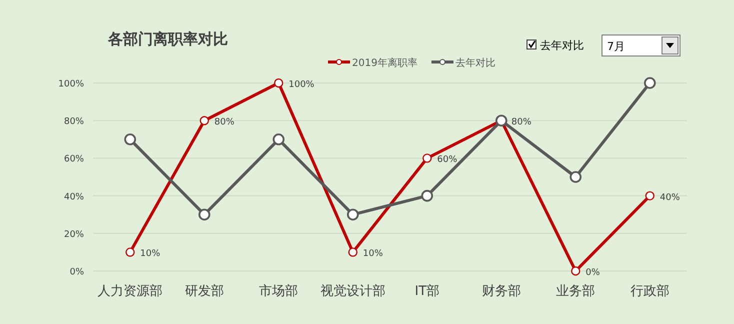 The height and width of the screenshot is (324, 734). What do you see at coordinates (301, 85) in the screenshot?
I see `data-label: 100%` at bounding box center [301, 85].